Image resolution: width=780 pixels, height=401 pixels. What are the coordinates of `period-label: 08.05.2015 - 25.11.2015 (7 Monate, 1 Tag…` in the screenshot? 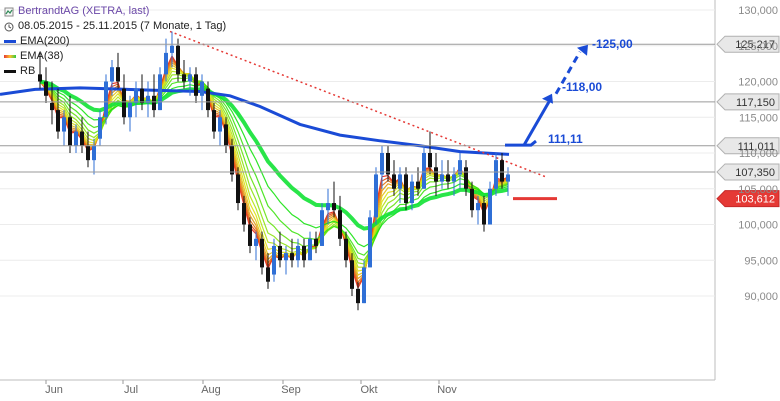 It's located at (122, 26).